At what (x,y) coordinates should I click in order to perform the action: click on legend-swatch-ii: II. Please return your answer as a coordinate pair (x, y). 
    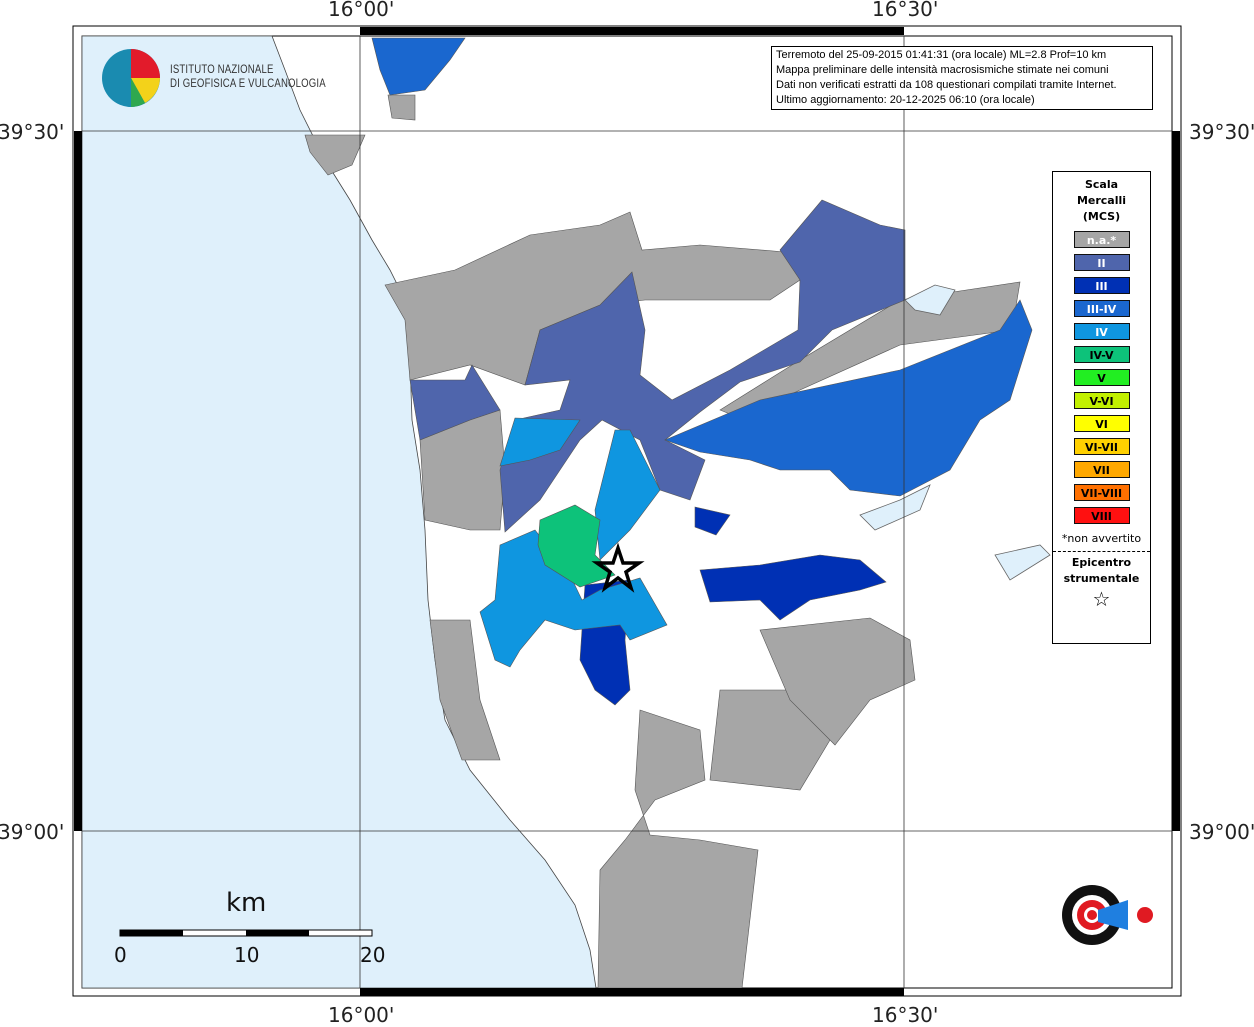
    Looking at the image, I should click on (1101, 262).